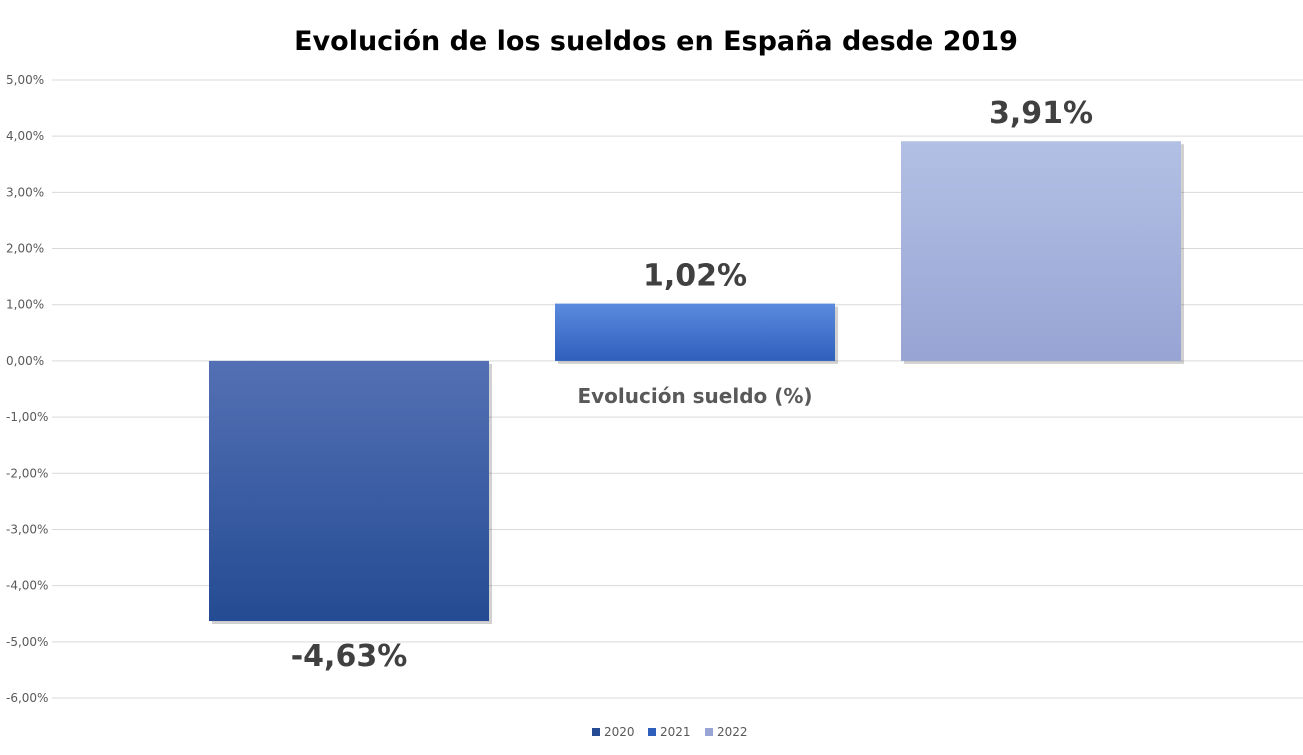 This screenshot has width=1303, height=755. What do you see at coordinates (25, 192) in the screenshot?
I see `y-tick-label: 3,00%` at bounding box center [25, 192].